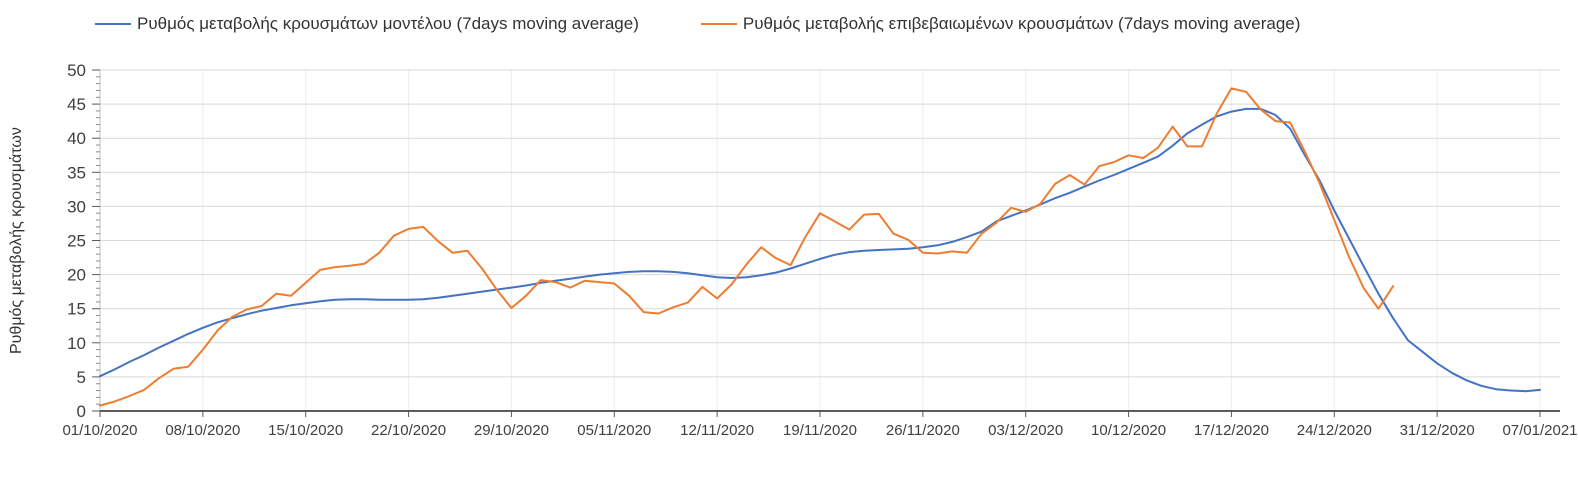  Describe the element at coordinates (81, 377) in the screenshot. I see `svg-text: 5` at that location.